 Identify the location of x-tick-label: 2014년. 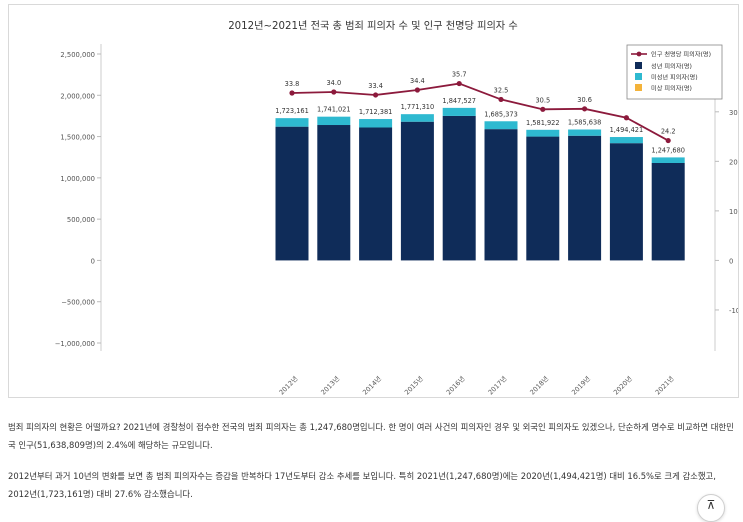
(371, 385).